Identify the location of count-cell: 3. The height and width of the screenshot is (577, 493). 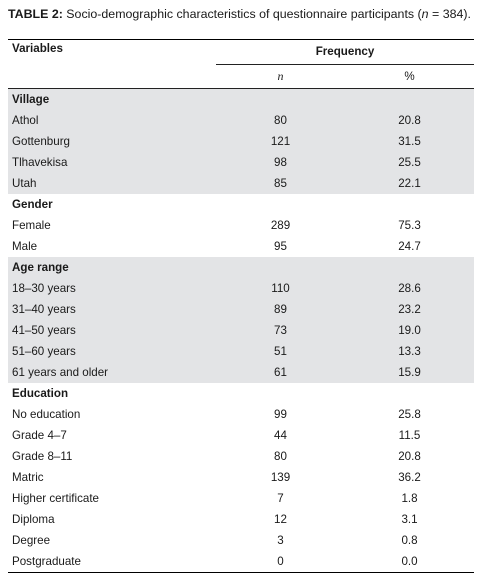
(280, 540).